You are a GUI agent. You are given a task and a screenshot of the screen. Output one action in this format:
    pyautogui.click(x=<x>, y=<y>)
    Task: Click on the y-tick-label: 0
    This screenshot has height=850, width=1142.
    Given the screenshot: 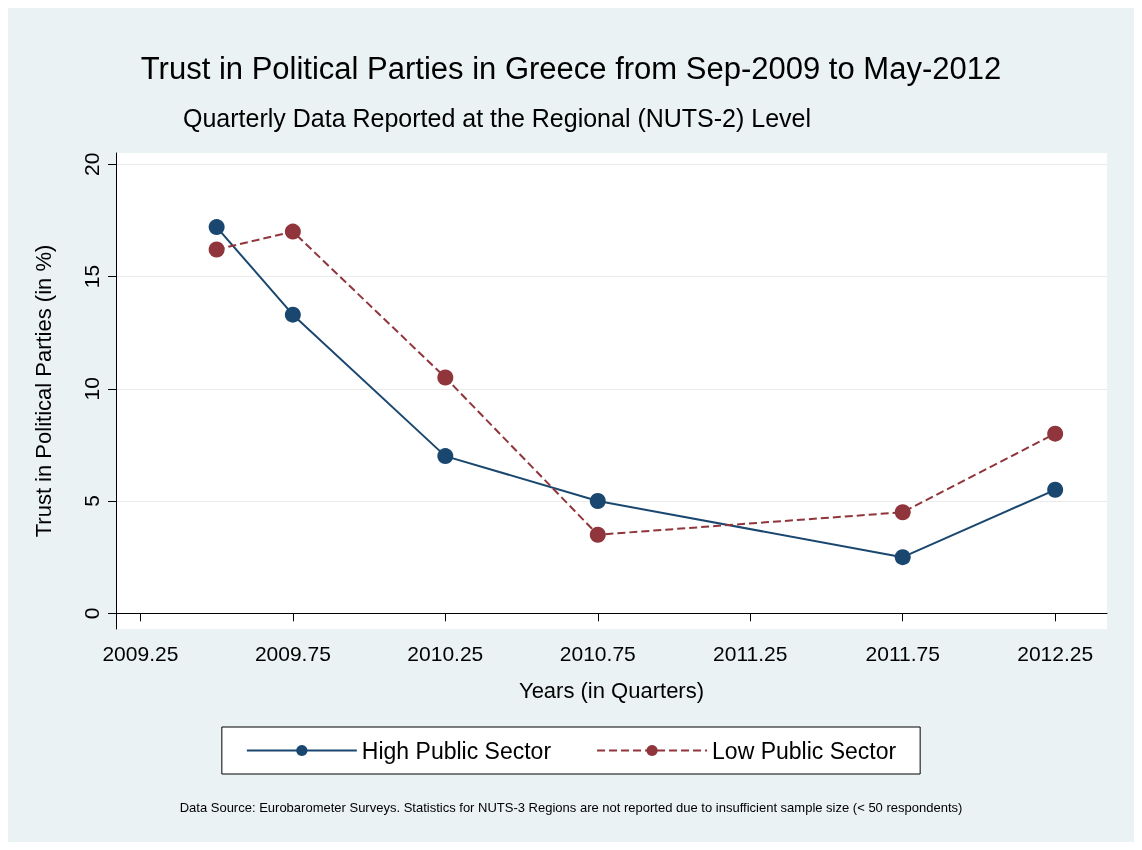 What is the action you would take?
    pyautogui.click(x=91, y=613)
    